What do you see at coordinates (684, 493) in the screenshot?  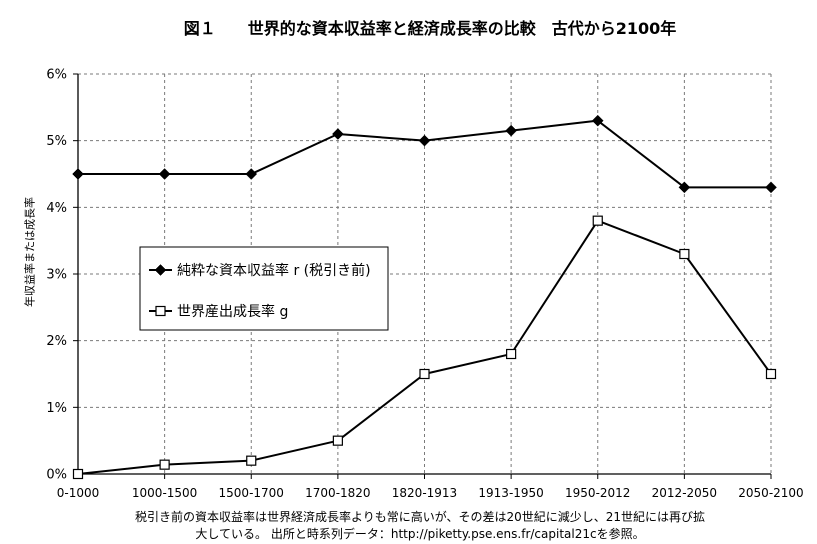 I see `x-tick-label: 2012-2050` at bounding box center [684, 493].